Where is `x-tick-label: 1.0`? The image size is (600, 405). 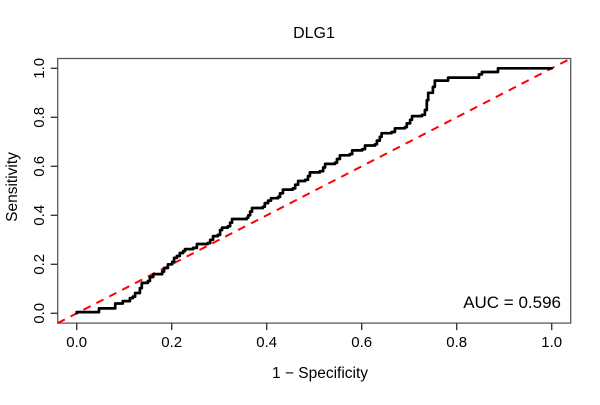
x-tick-label: 1.0 is located at coordinates (551, 342).